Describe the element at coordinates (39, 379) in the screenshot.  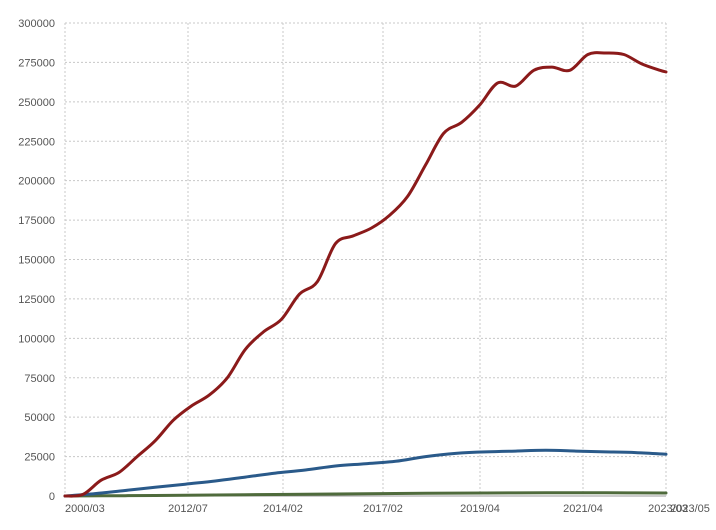
I see `y-tick-label: 75000` at that location.